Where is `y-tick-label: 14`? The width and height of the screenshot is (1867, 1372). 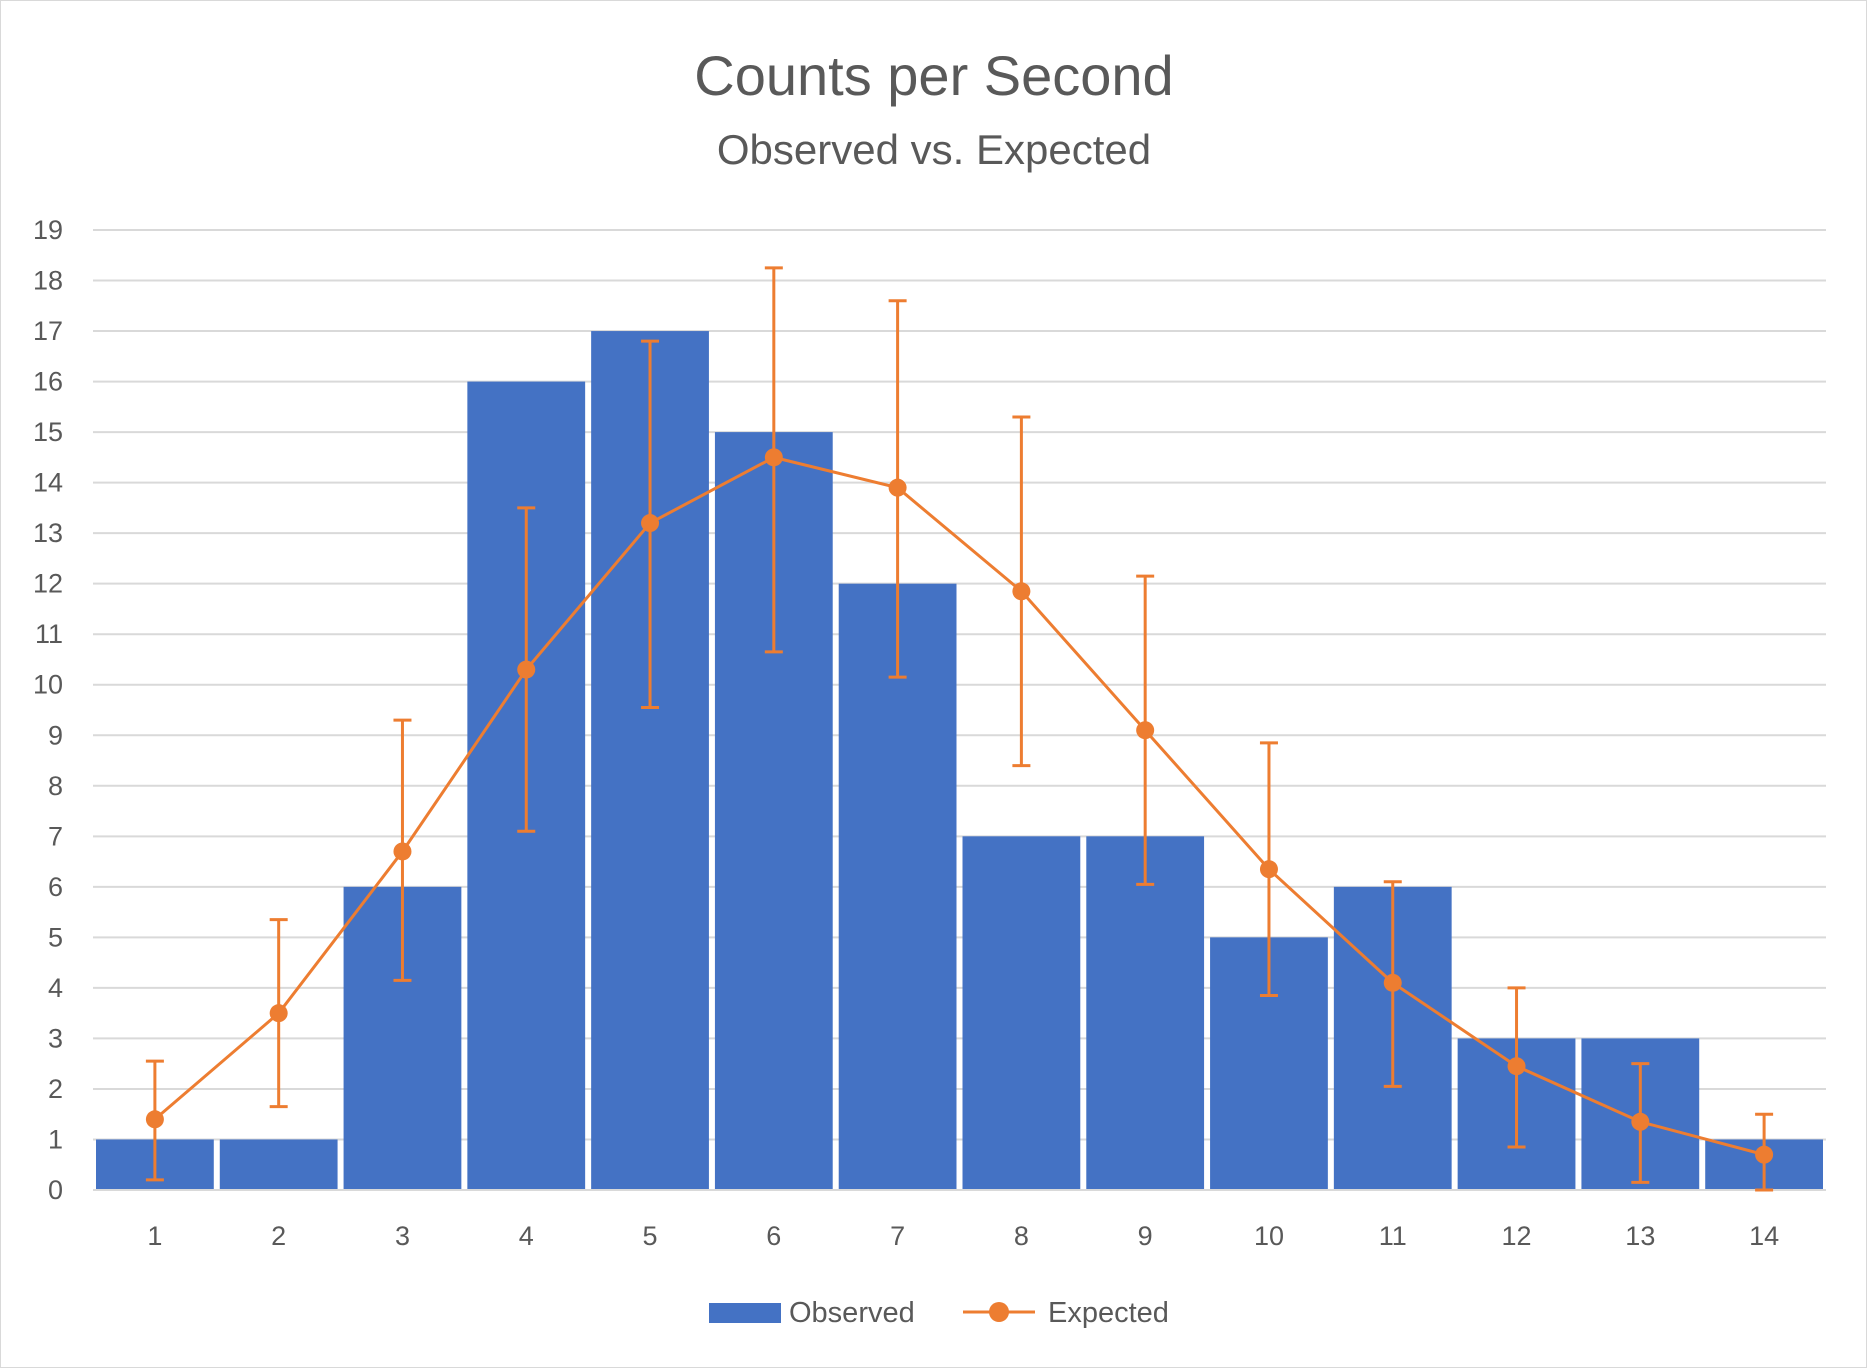 y-tick-label: 14 is located at coordinates (48, 483).